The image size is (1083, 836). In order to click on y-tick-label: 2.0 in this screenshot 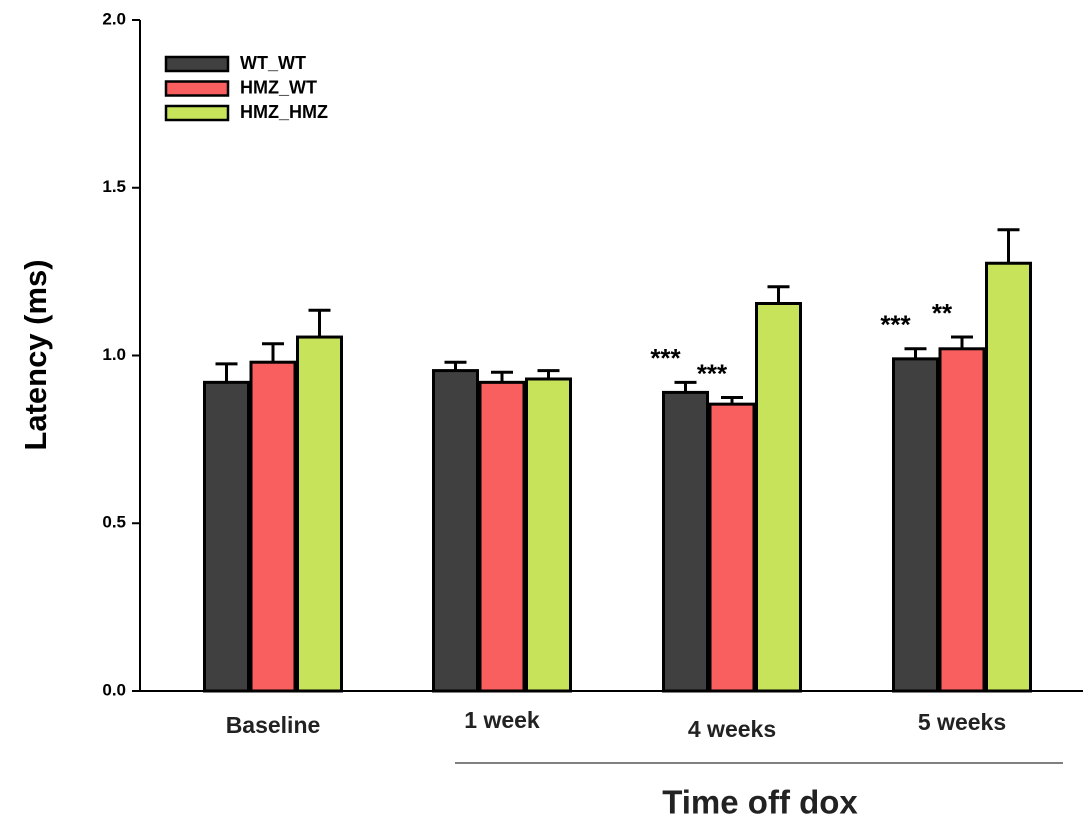, I will do `click(114, 18)`.